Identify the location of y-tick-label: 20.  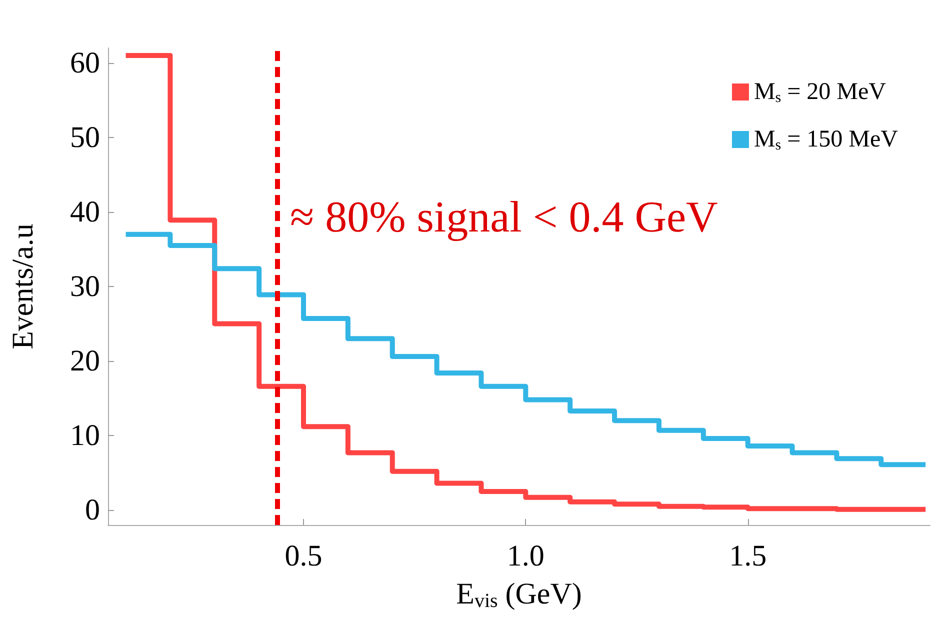
(85, 361).